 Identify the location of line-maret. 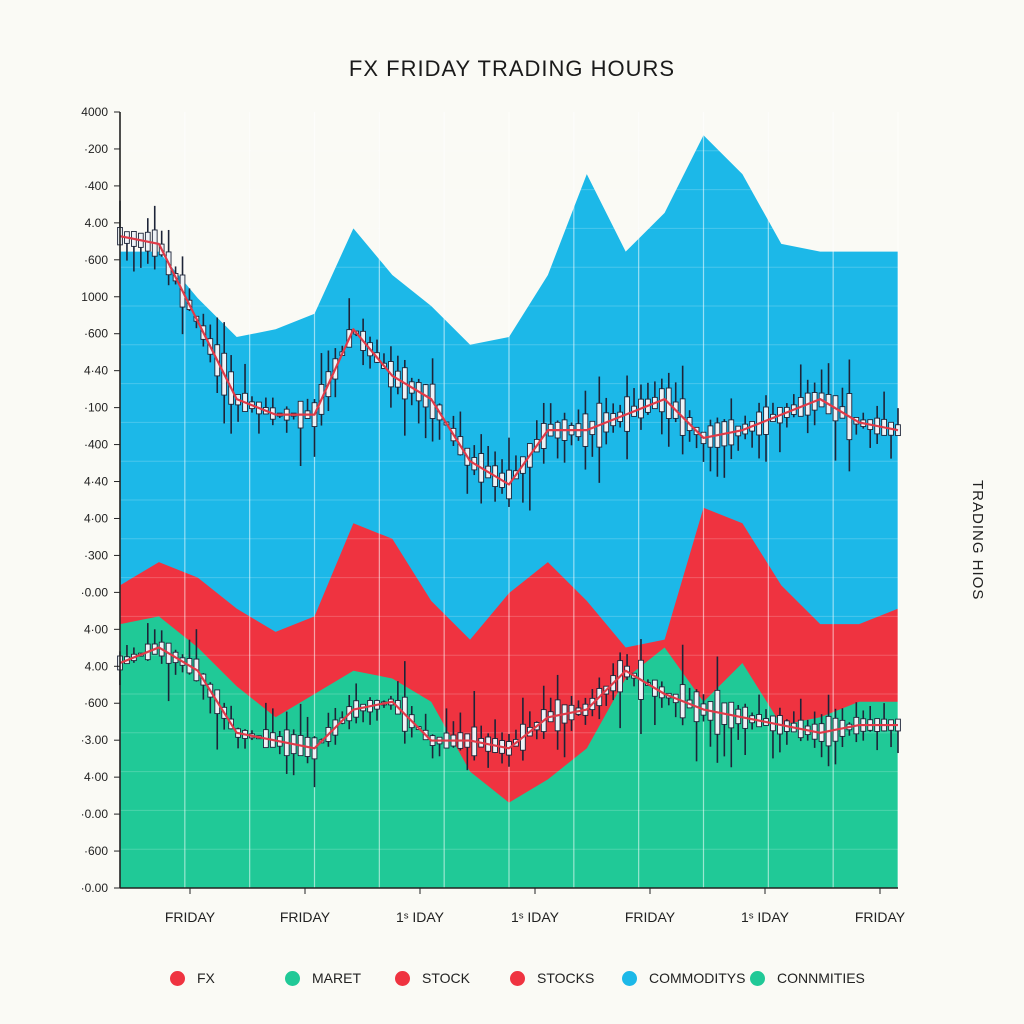
(508, 698).